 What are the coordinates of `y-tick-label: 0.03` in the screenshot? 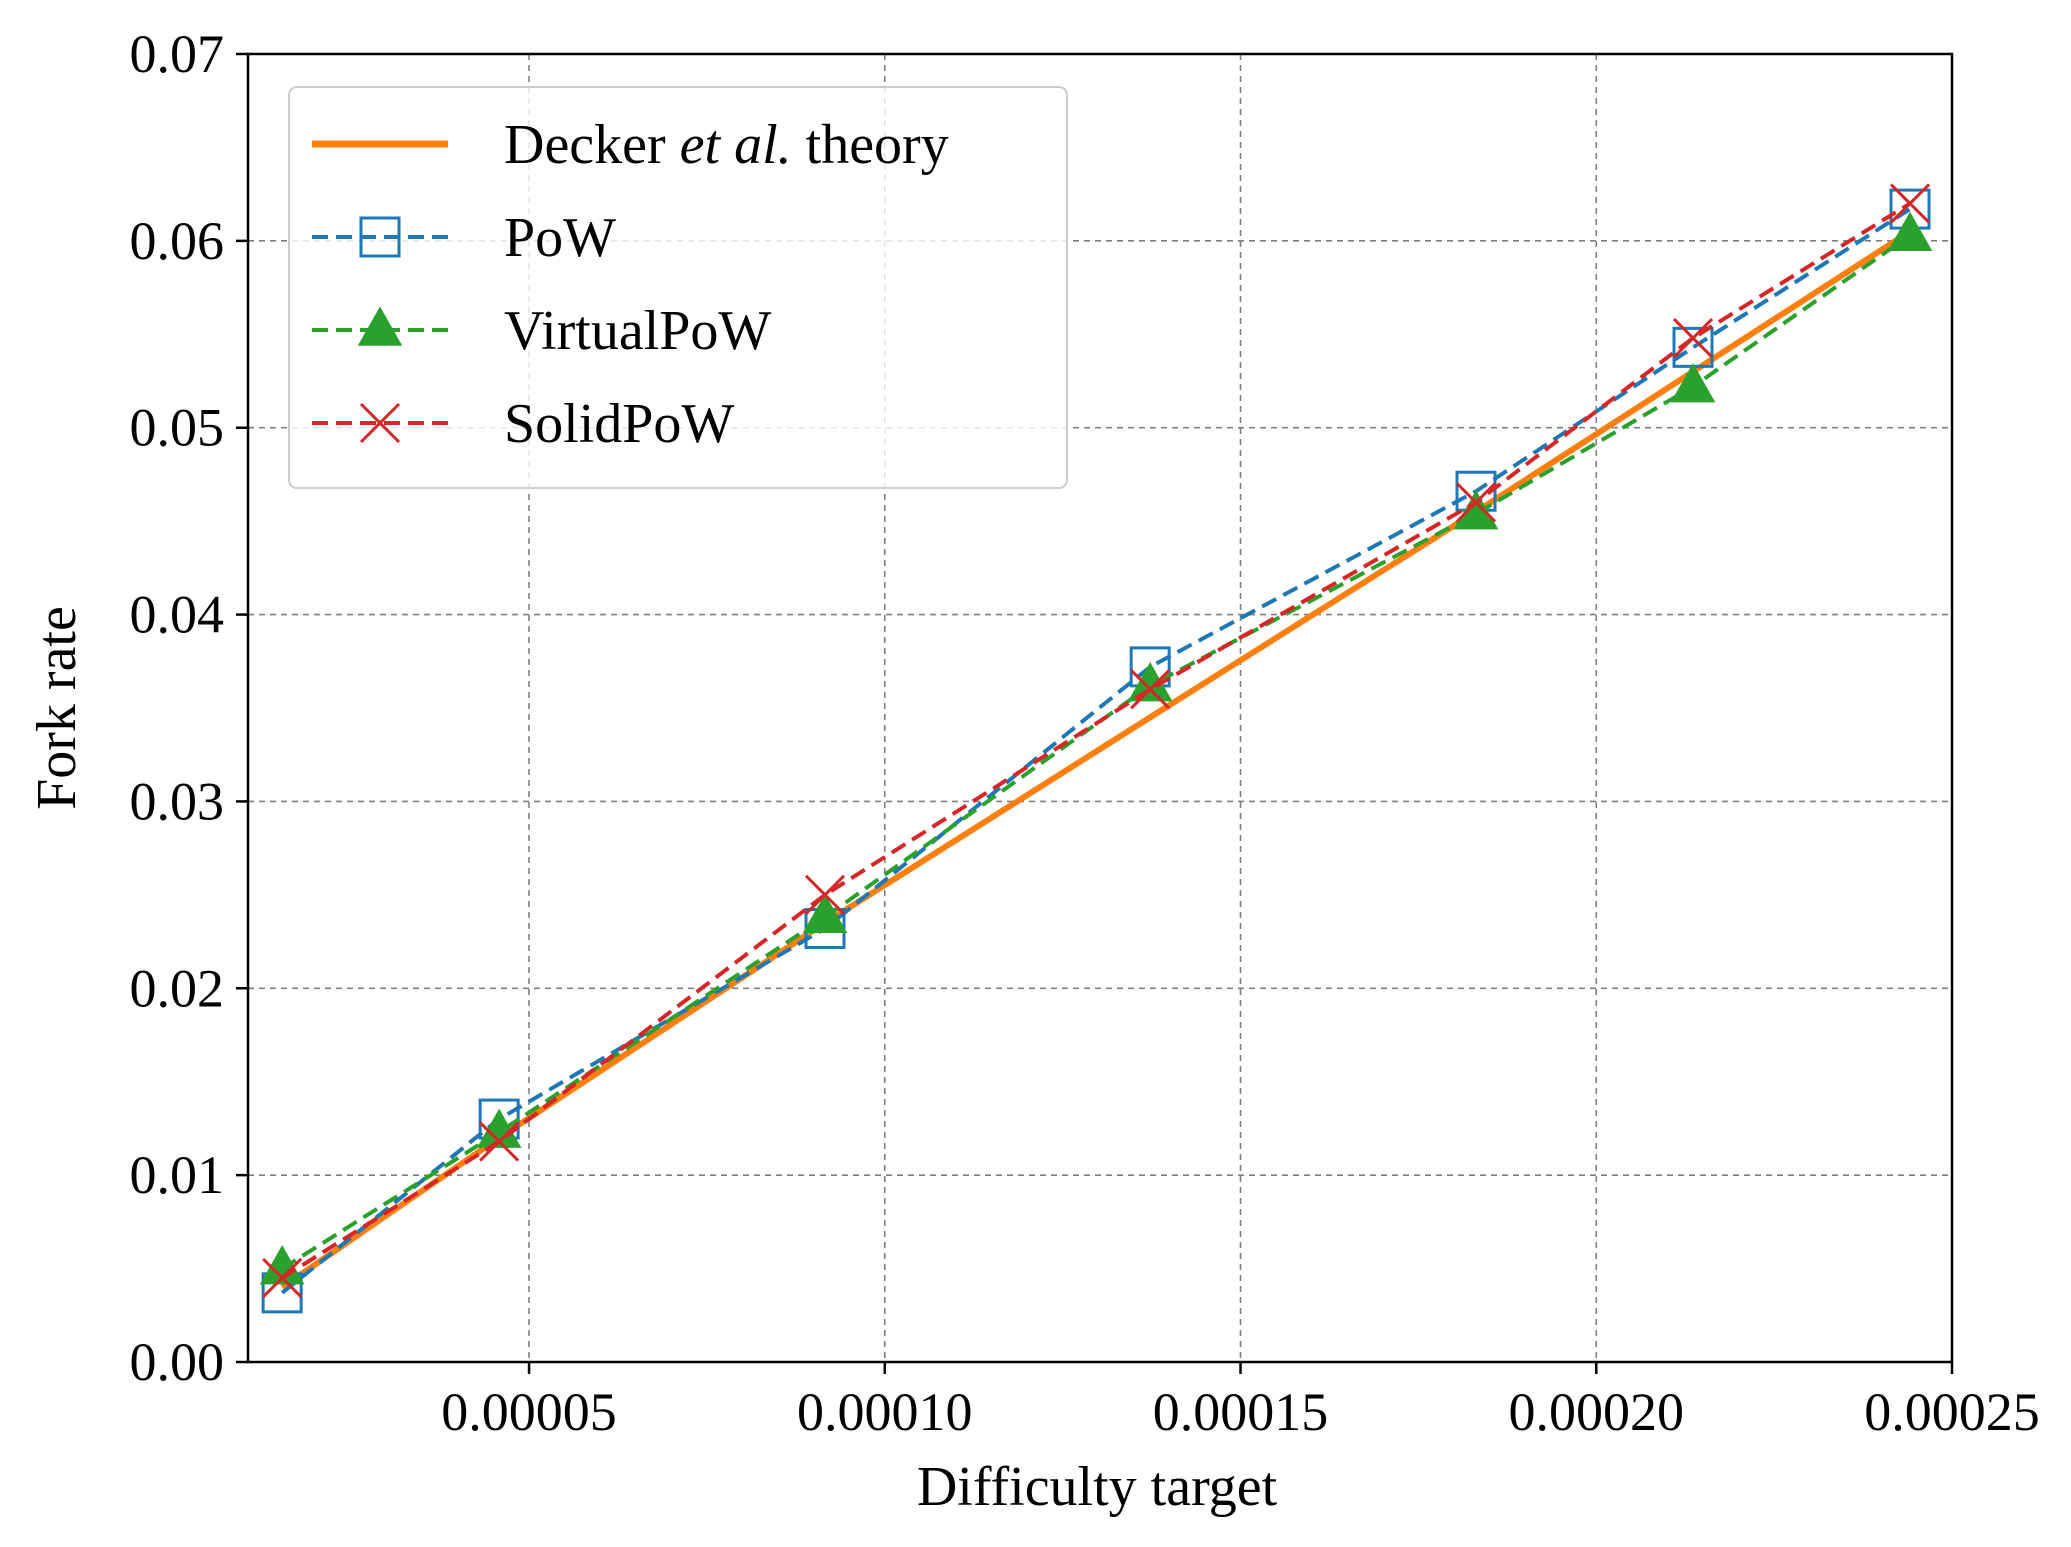 It's located at (177, 801).